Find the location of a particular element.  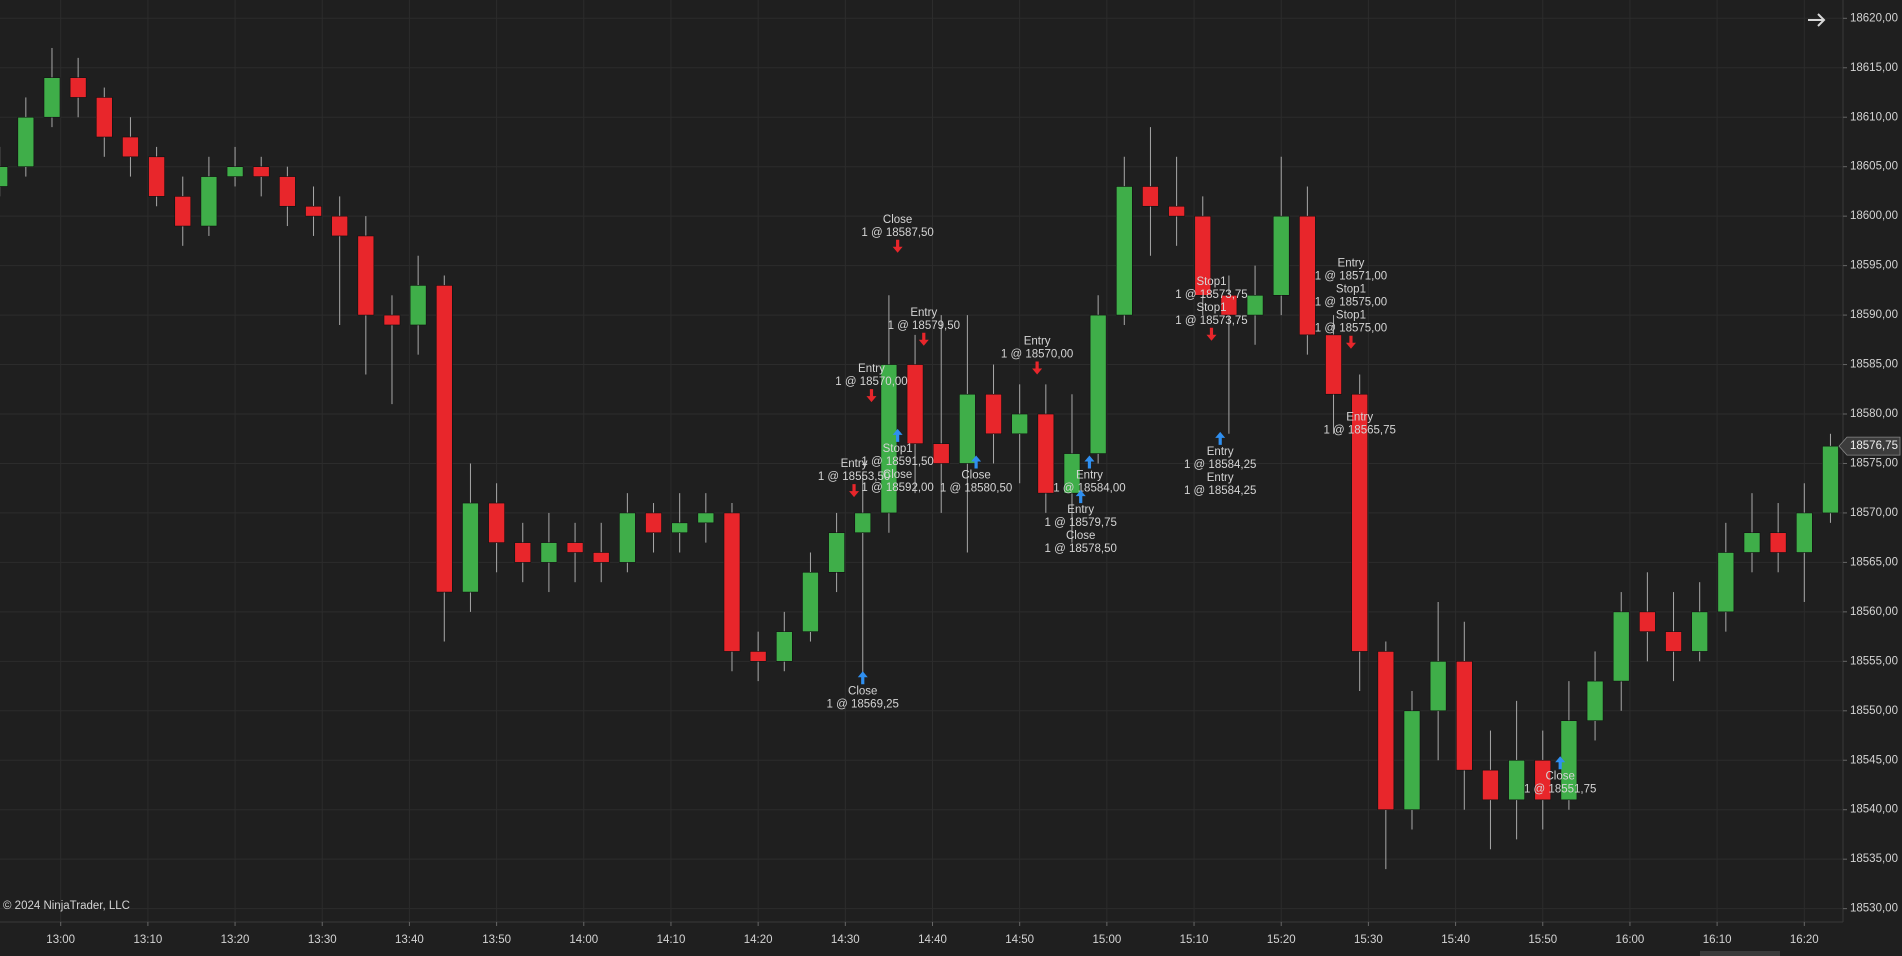

y-tick-label: 18530,00 is located at coordinates (1874, 909).